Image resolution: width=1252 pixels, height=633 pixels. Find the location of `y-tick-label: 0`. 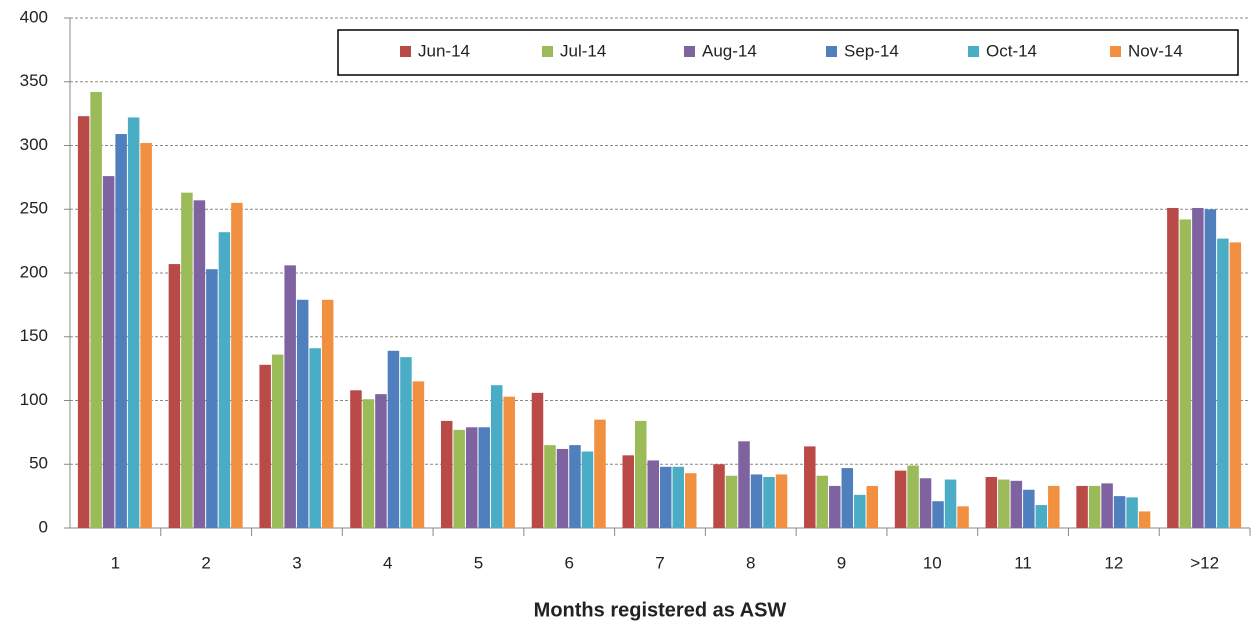

y-tick-label: 0 is located at coordinates (43, 526).